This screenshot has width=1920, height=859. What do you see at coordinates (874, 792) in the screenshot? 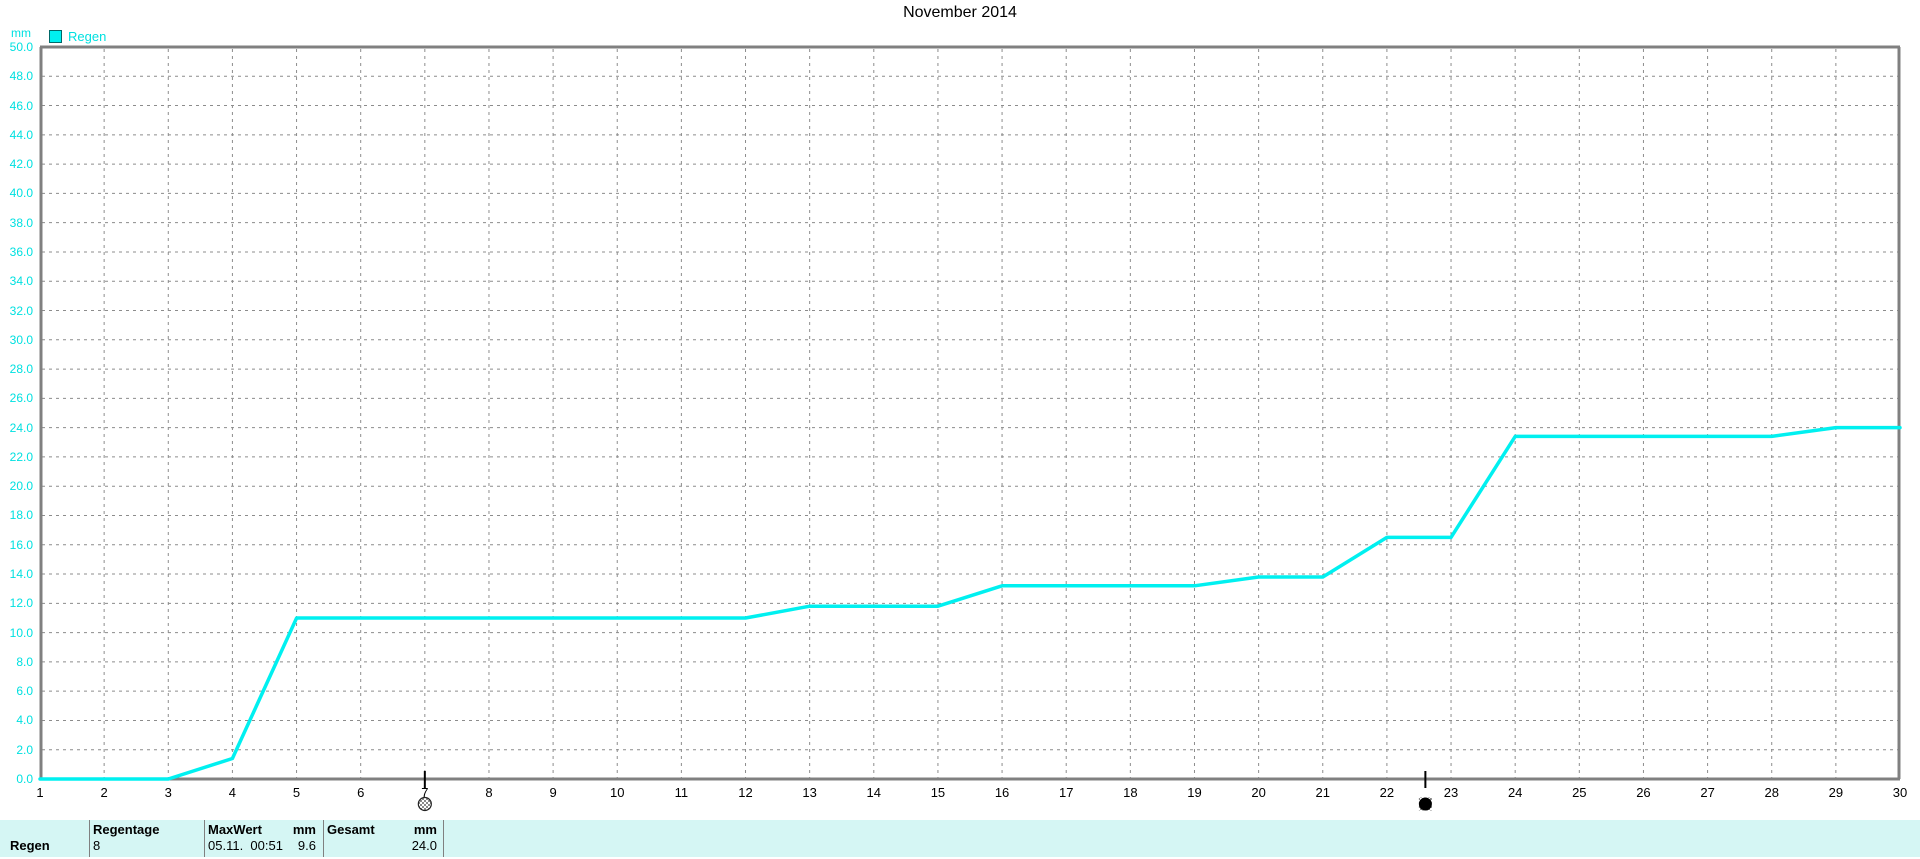
I see `x-tick-label: 14` at bounding box center [874, 792].